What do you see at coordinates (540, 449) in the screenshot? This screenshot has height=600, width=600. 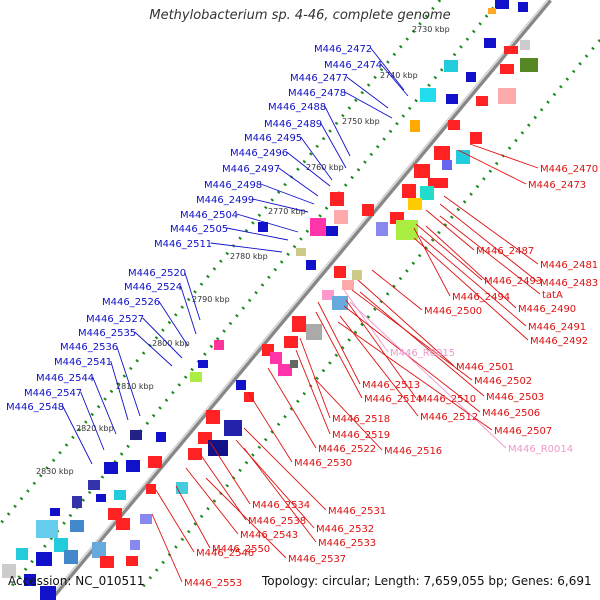 I see `rna-label: M446_R0014` at bounding box center [540, 449].